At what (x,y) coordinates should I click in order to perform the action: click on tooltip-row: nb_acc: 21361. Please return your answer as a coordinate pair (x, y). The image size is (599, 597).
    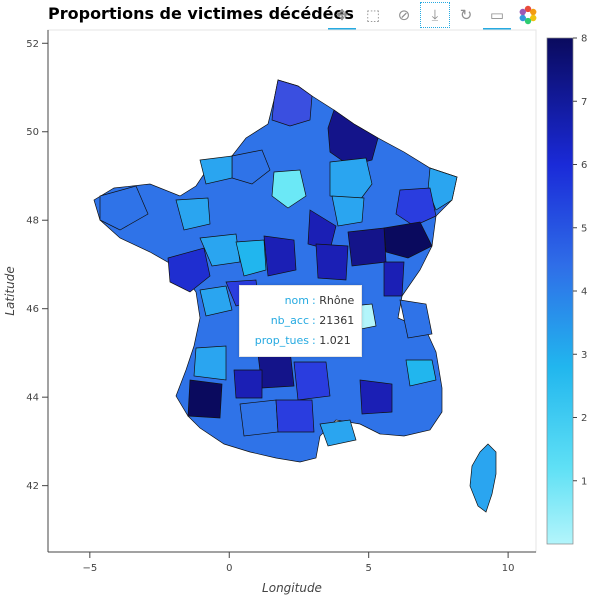
    Looking at the image, I should click on (301, 321).